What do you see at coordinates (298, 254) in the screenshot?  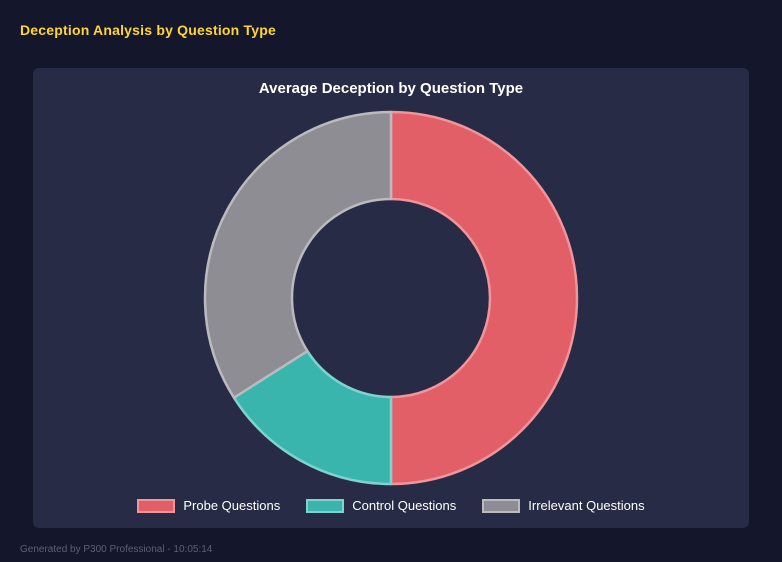 I see `donut-slice-irrelevant-questions` at bounding box center [298, 254].